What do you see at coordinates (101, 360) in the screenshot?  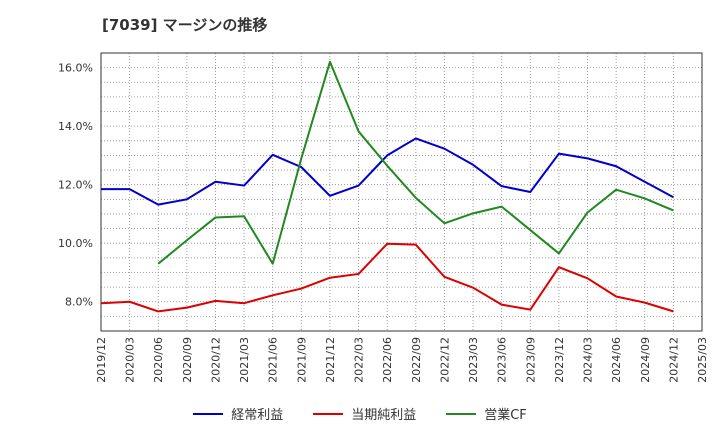 I see `x-tick-label: 2019/12` at bounding box center [101, 360].